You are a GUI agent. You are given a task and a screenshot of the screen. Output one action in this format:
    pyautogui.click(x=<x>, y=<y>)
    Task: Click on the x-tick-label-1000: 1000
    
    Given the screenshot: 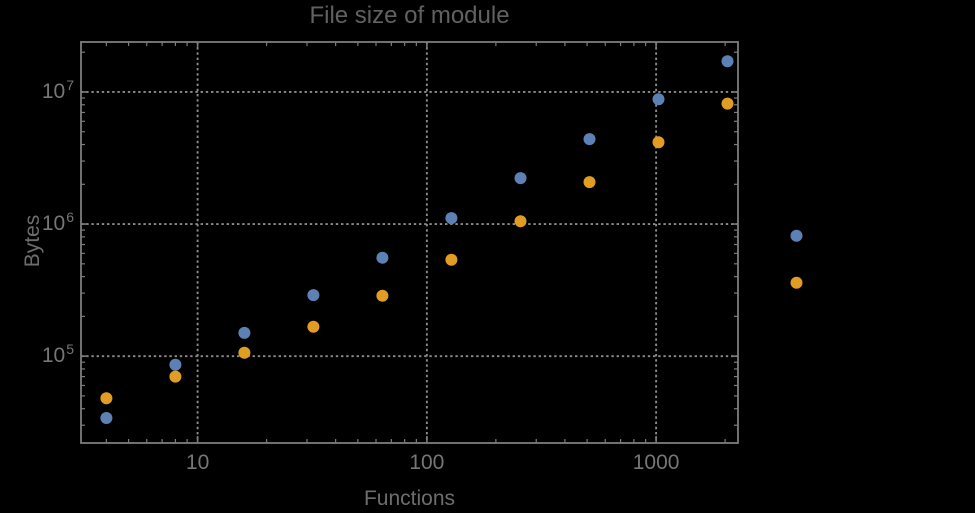 What is the action you would take?
    pyautogui.click(x=656, y=462)
    